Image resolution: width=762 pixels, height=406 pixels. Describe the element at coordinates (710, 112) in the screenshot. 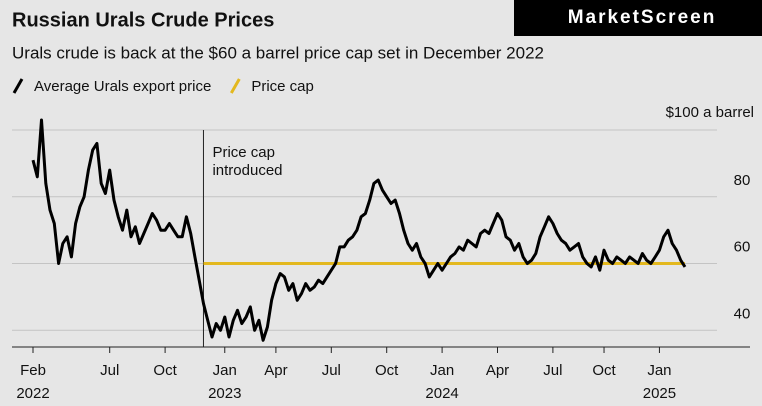

I see `y-tick-label: $100 a barrel` at that location.